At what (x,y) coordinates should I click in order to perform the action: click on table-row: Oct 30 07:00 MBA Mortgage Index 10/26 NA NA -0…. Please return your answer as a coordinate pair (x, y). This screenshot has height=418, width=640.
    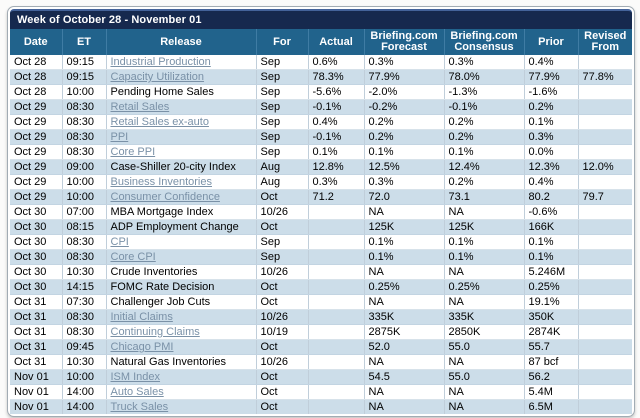
    Looking at the image, I should click on (321, 212).